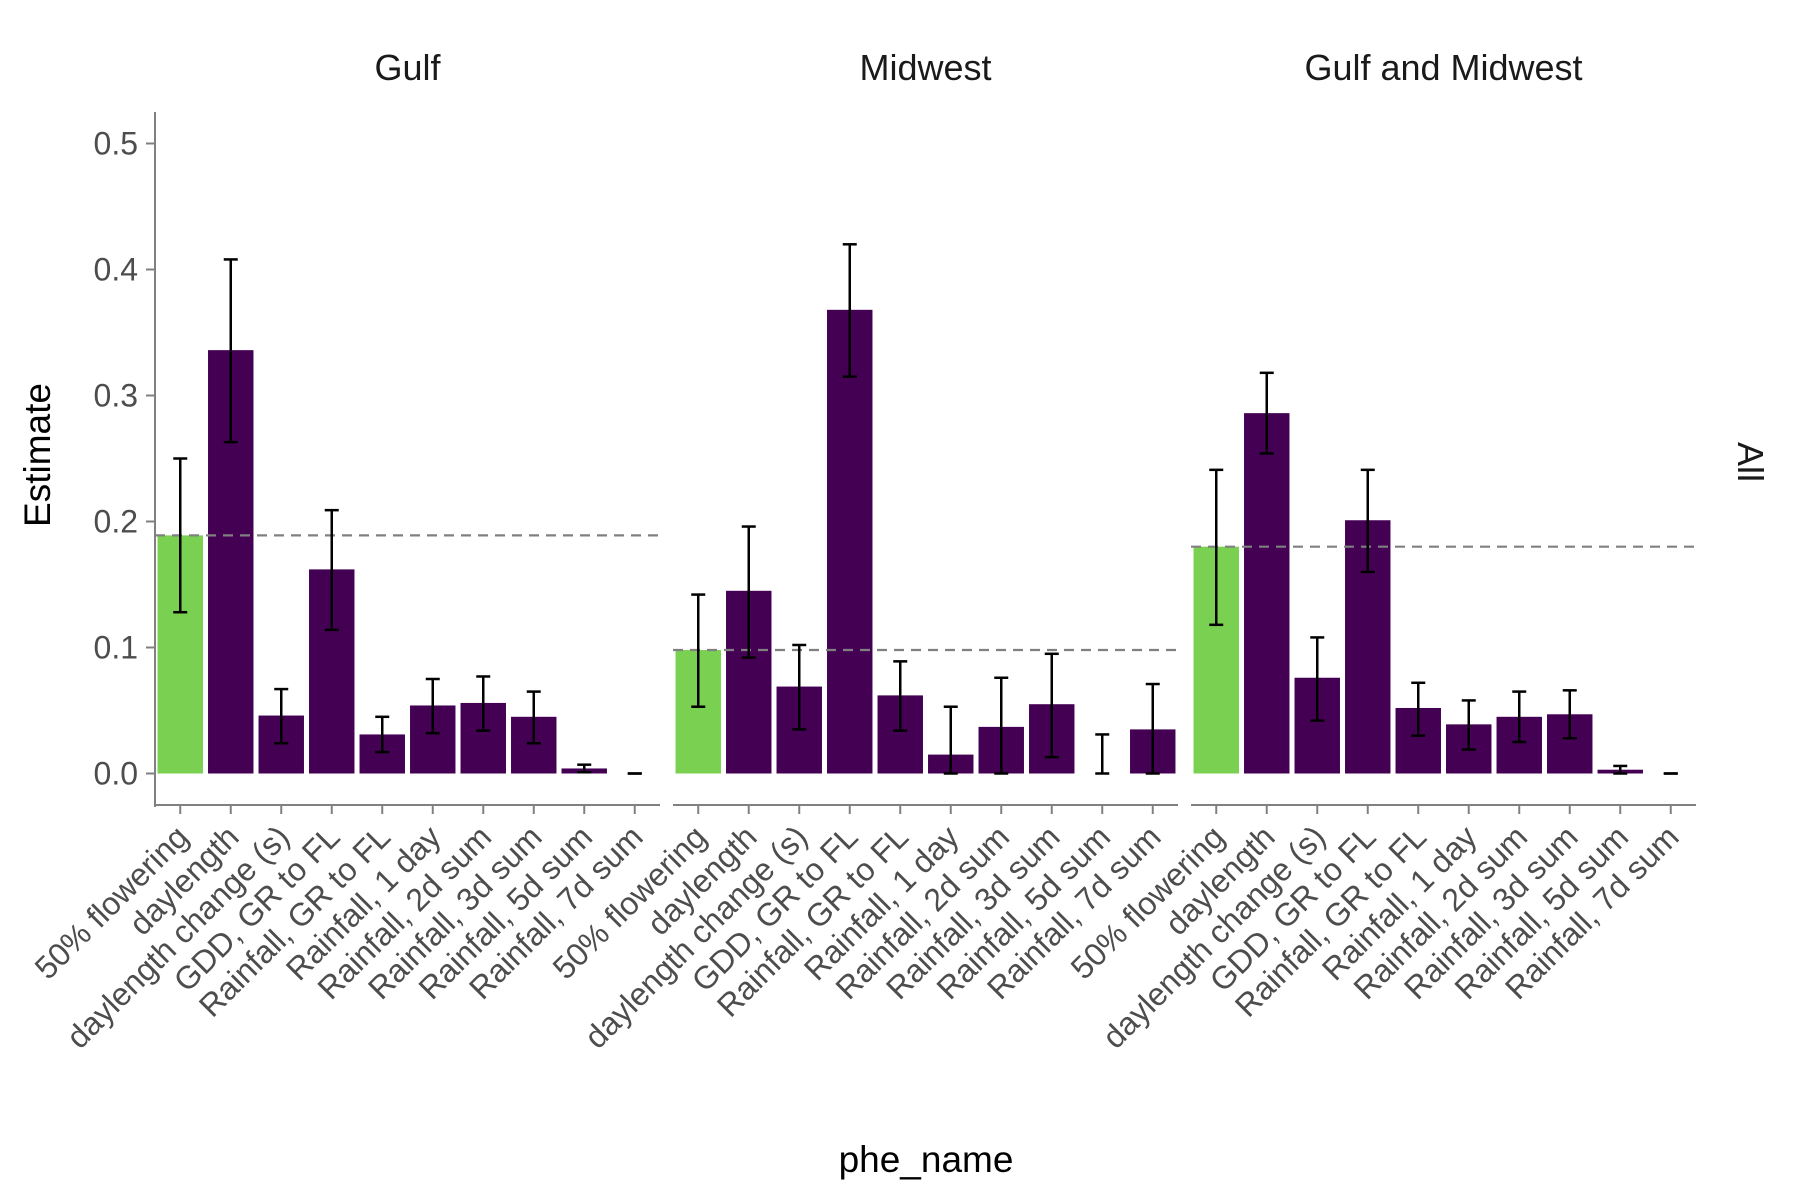  I want to click on facet-title: Gulf and Midwest, so click(1443, 67).